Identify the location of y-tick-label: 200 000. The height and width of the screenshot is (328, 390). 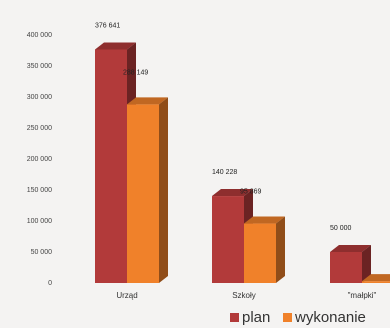
(39, 159).